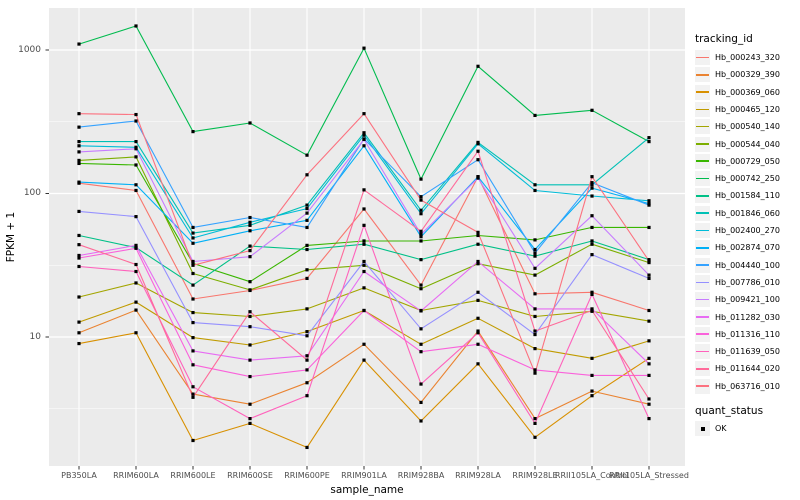 The height and width of the screenshot is (500, 800). Describe the element at coordinates (747, 144) in the screenshot. I see `legend-label: Hb_000544_040` at that location.